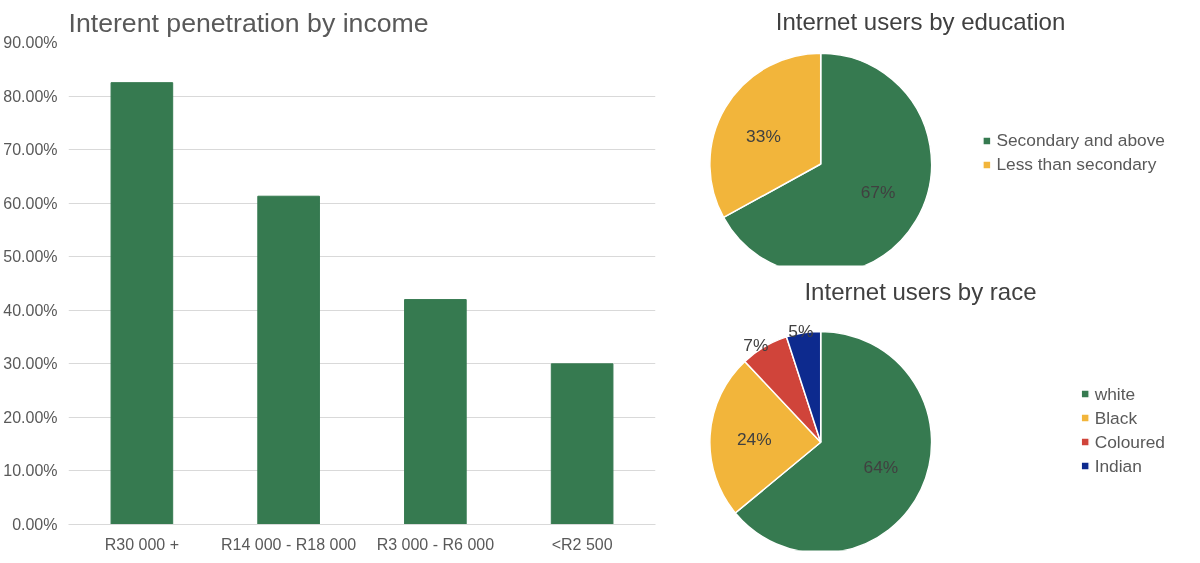 The image size is (1200, 563). What do you see at coordinates (763, 135) in the screenshot?
I see `data-label: 33%` at bounding box center [763, 135].